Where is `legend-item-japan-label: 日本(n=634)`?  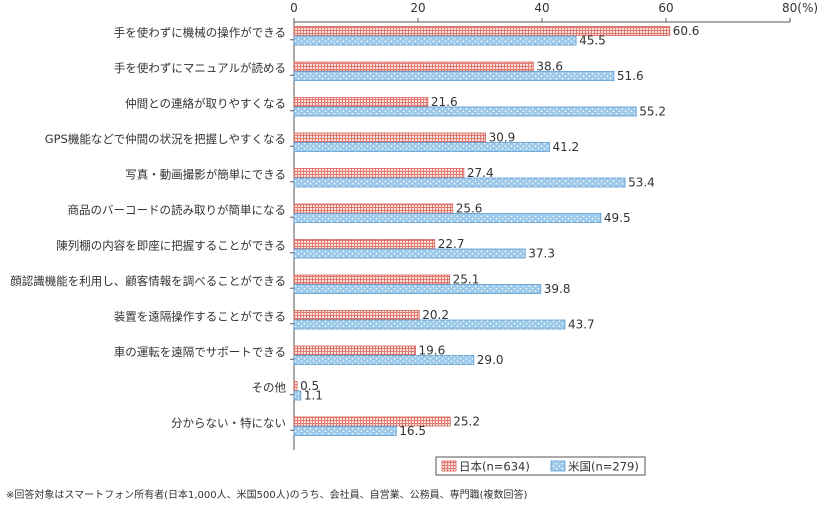 legend-item-japan-label: 日本(n=634) is located at coordinates (494, 467).